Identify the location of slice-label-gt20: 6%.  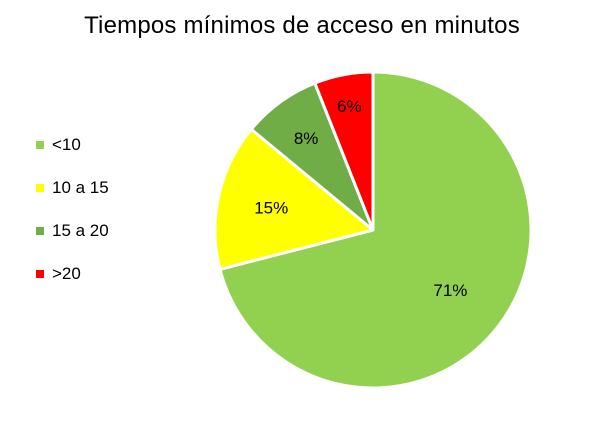
(349, 106).